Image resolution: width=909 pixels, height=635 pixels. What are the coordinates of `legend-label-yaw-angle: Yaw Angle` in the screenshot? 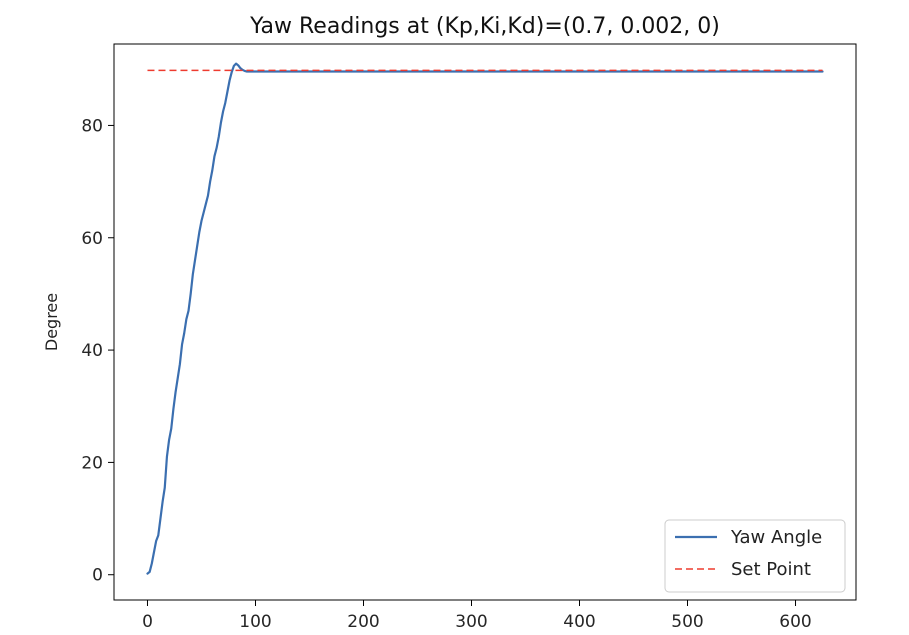 It's located at (776, 537).